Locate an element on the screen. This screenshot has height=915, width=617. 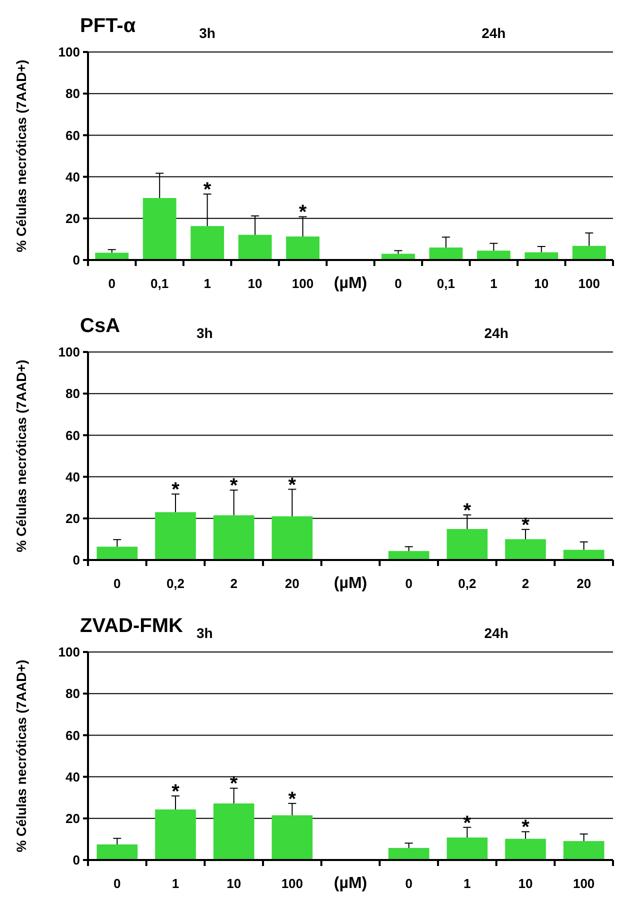
chart-title: PFT-α is located at coordinates (108, 26).